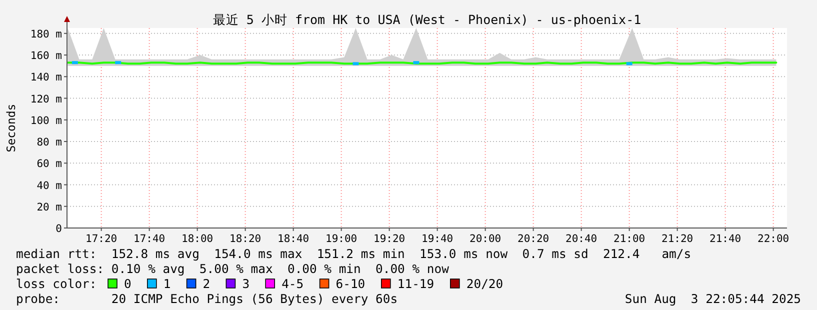 This screenshot has width=817, height=310. What do you see at coordinates (198, 239) in the screenshot?
I see `x-tick-label: 18:00` at bounding box center [198, 239].